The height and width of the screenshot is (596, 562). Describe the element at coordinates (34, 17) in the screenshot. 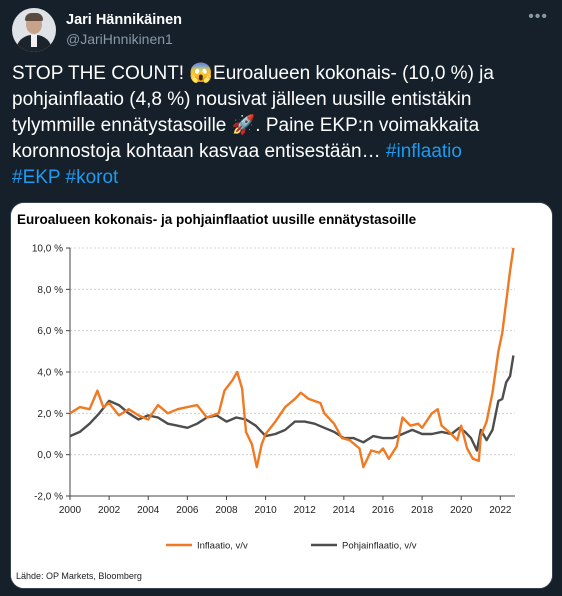

I see `avatar-hair` at that location.